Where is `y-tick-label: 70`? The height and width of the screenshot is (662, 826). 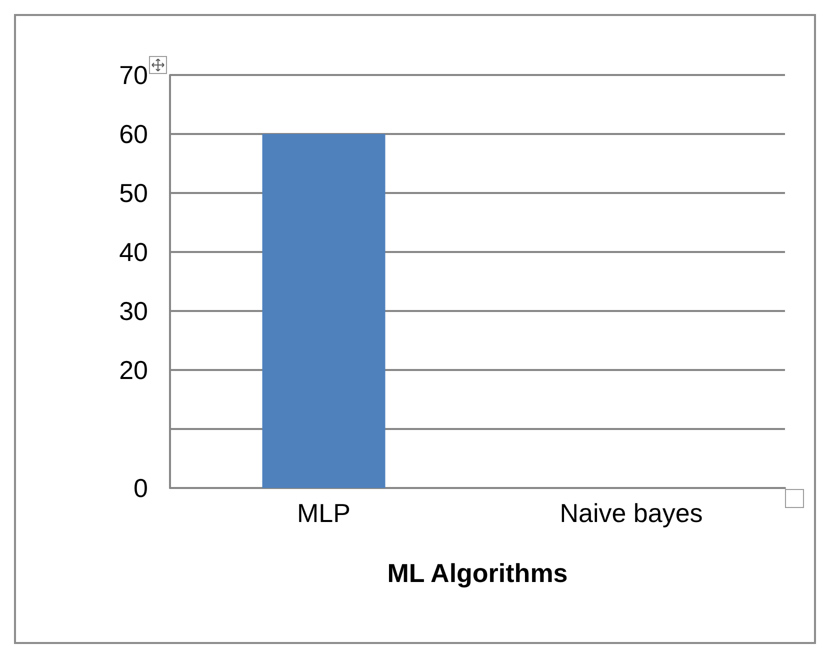
y-tick-label: 70 is located at coordinates (133, 75).